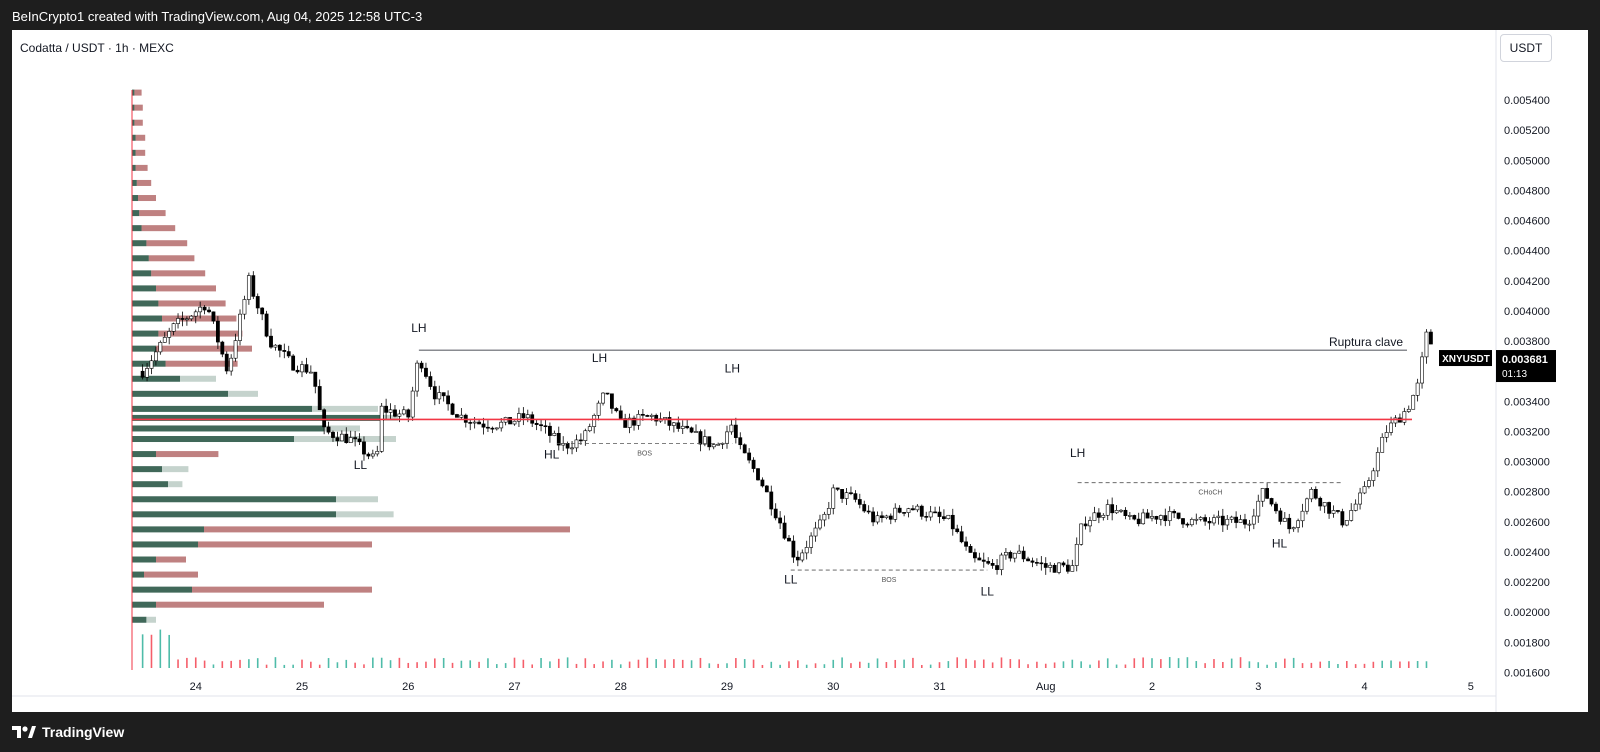 This screenshot has width=1600, height=752. Describe the element at coordinates (1527, 342) in the screenshot. I see `y-tick-label: 0.003800` at that location.